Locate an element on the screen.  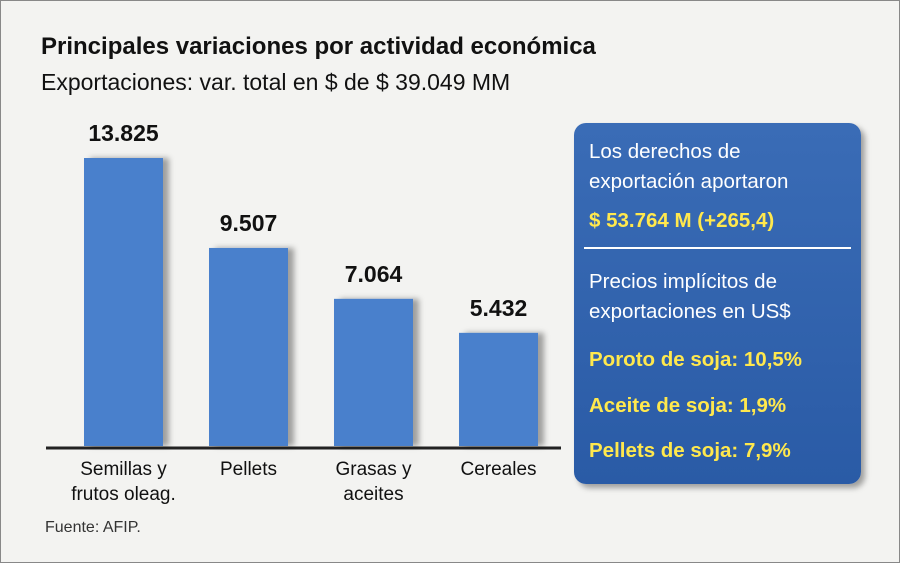
info-item: Pellets de soja: 7,9% is located at coordinates (690, 450).